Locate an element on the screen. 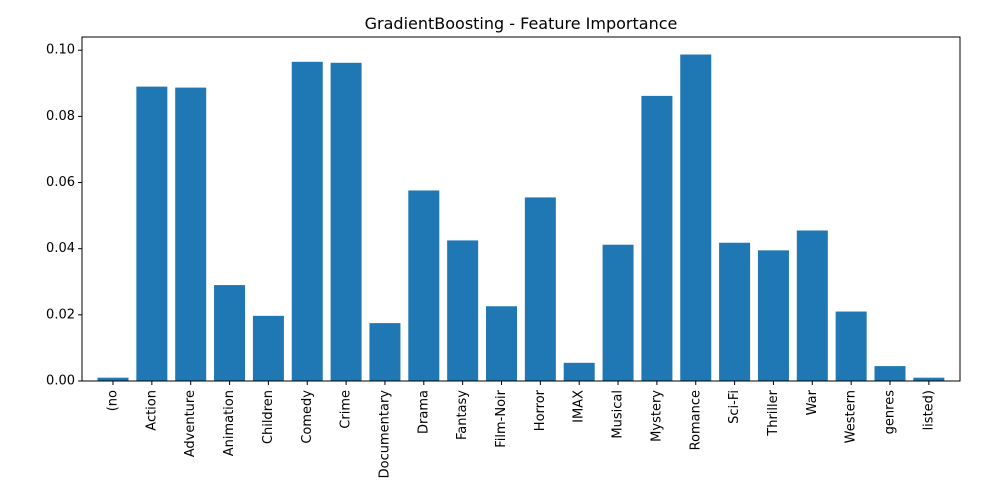 The width and height of the screenshot is (1000, 500). y-tick-label: 0.10 is located at coordinates (60, 50).